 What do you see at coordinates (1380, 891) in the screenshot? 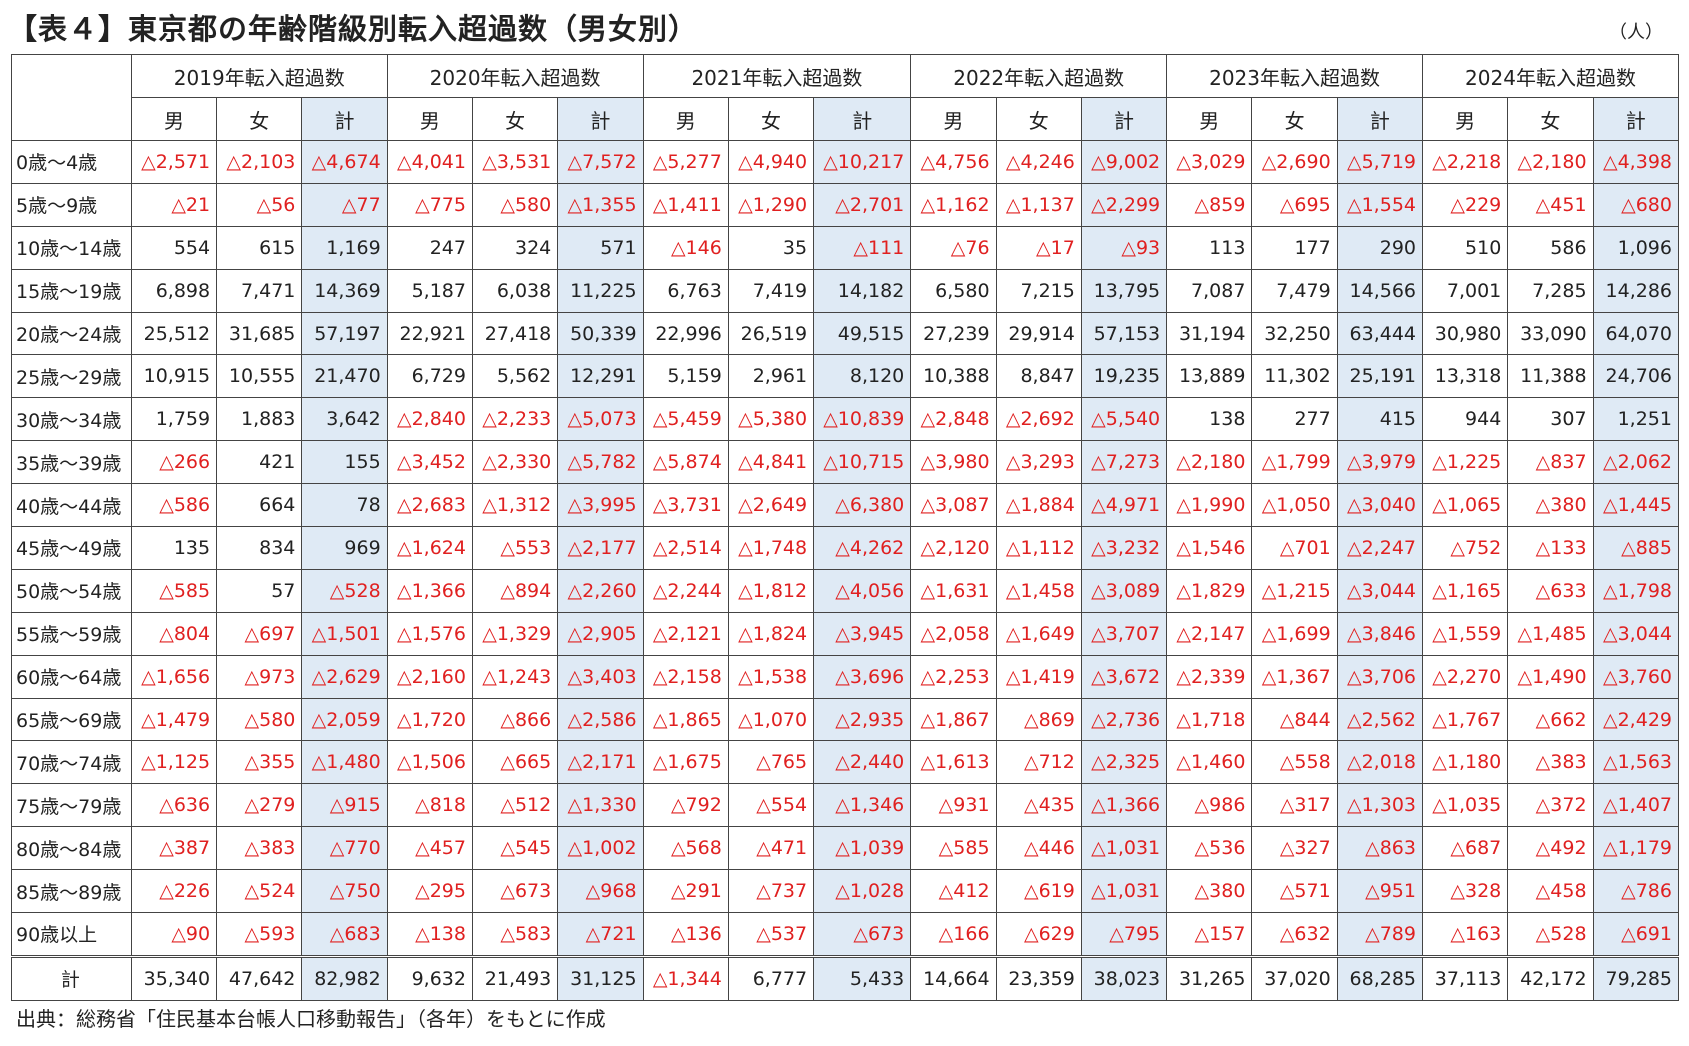
I see `table-cell: △951` at bounding box center [1380, 891].